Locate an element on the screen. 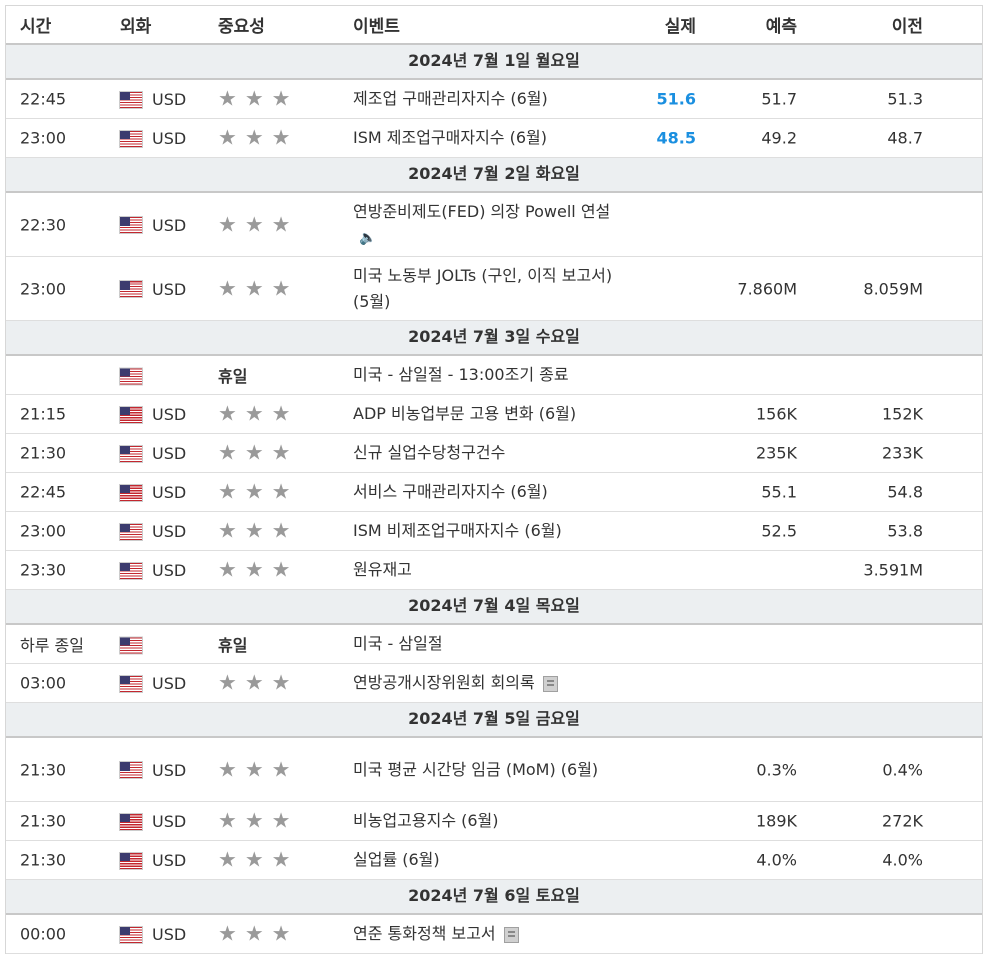  event-name: 비농업고용지수 (6월) is located at coordinates (488, 821).